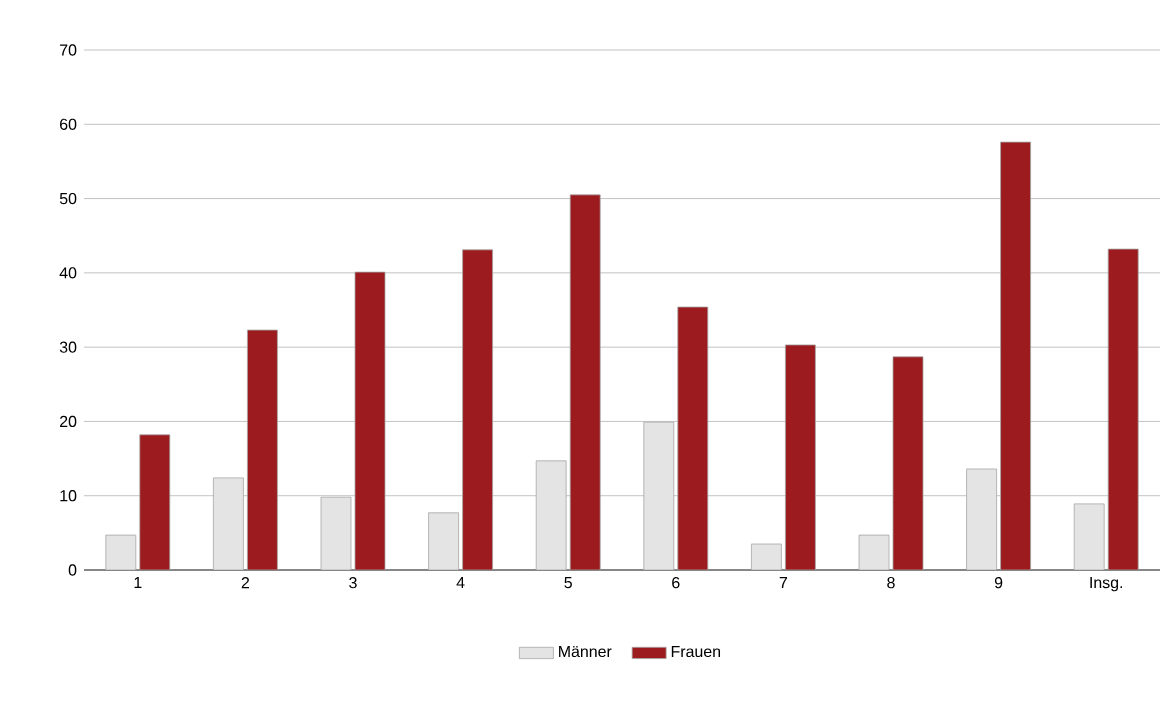 The image size is (1166, 702). Describe the element at coordinates (891, 583) in the screenshot. I see `x-tick-label: 8` at that location.